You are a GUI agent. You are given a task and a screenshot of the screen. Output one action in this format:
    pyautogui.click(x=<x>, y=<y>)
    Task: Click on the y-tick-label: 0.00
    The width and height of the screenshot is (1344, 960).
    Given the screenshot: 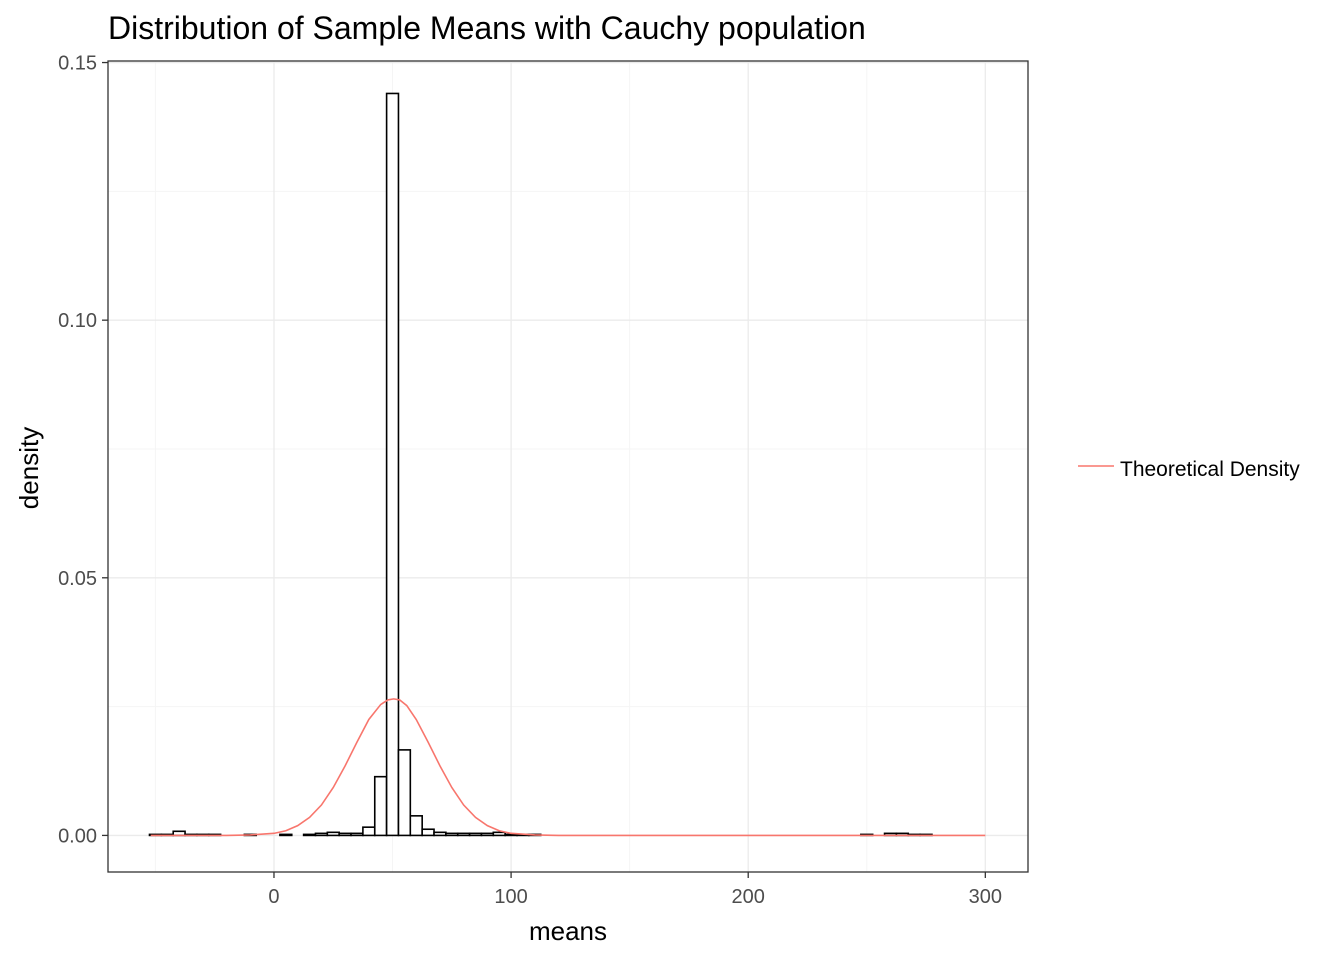 What is the action you would take?
    pyautogui.click(x=77, y=836)
    